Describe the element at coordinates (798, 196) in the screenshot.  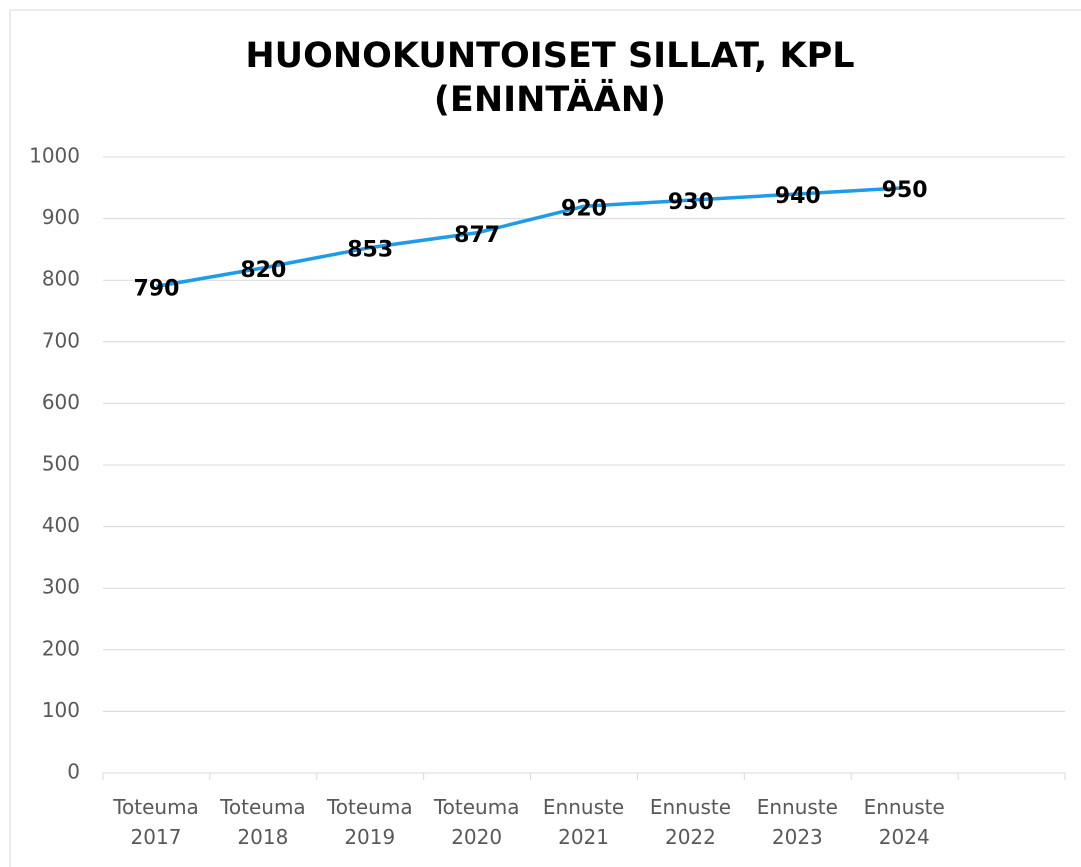
I see `data-label: 940` at that location.